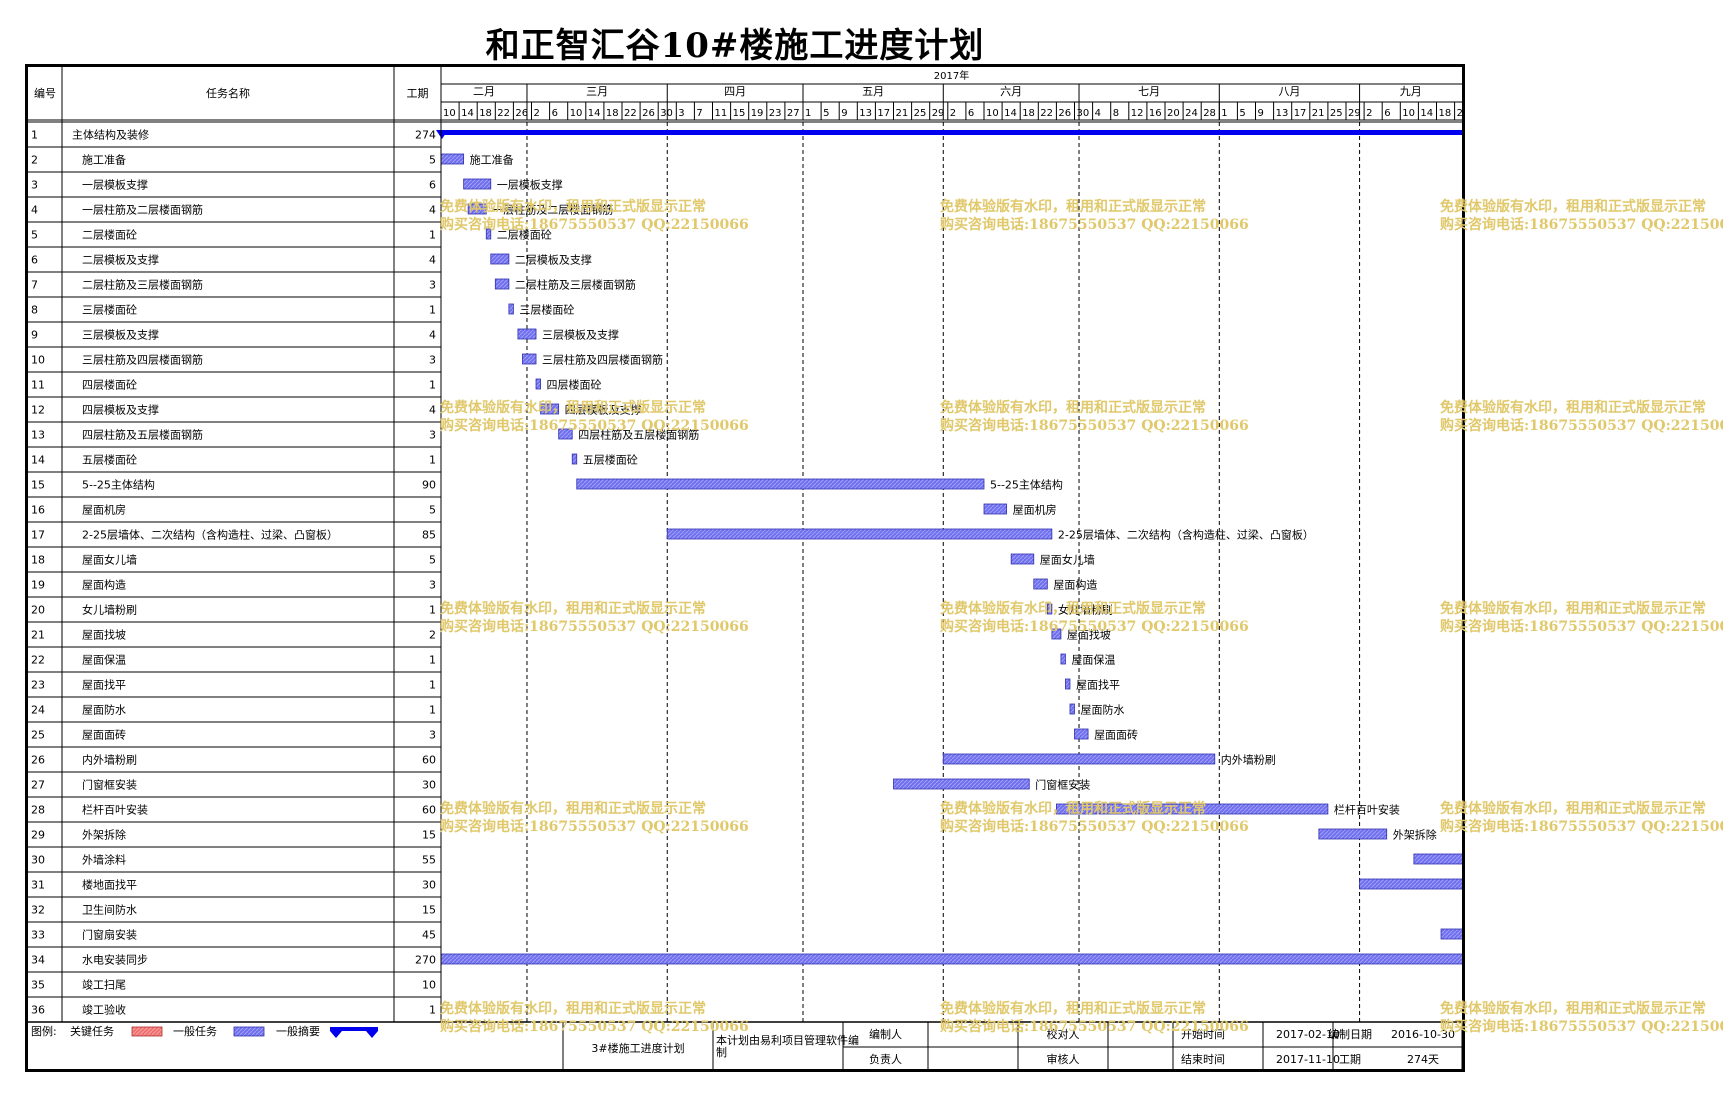 This screenshot has width=1723, height=1099. I want to click on footer-end-value: 2017-11-10, so click(1308, 1059).